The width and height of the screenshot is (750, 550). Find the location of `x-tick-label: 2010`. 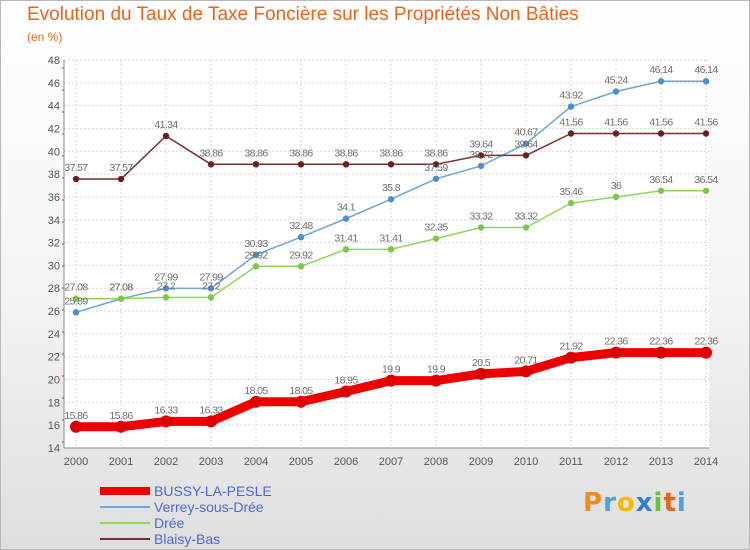

x-tick-label: 2010 is located at coordinates (526, 462).